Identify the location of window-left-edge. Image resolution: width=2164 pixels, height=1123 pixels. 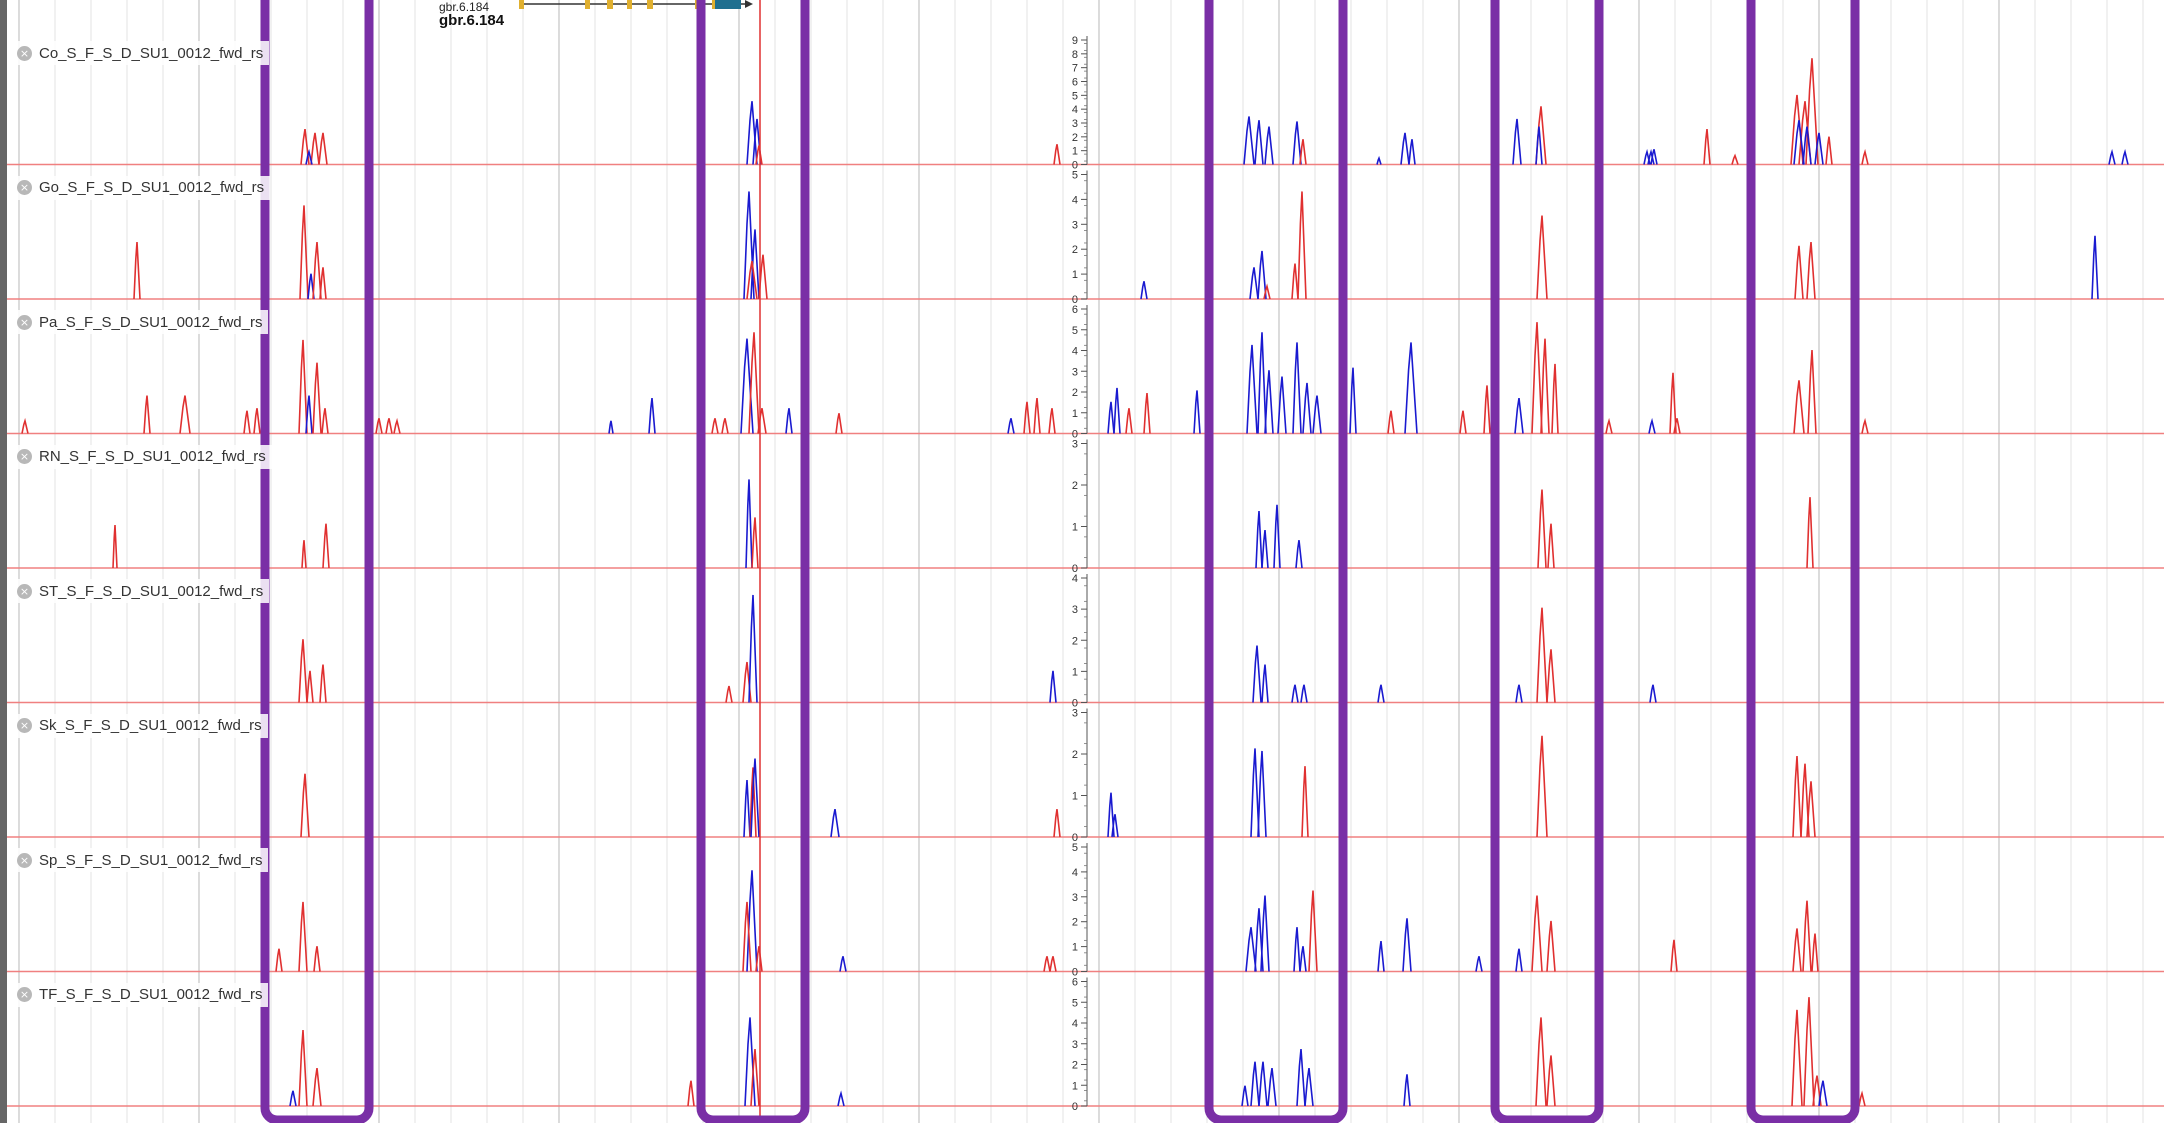
(3, 561).